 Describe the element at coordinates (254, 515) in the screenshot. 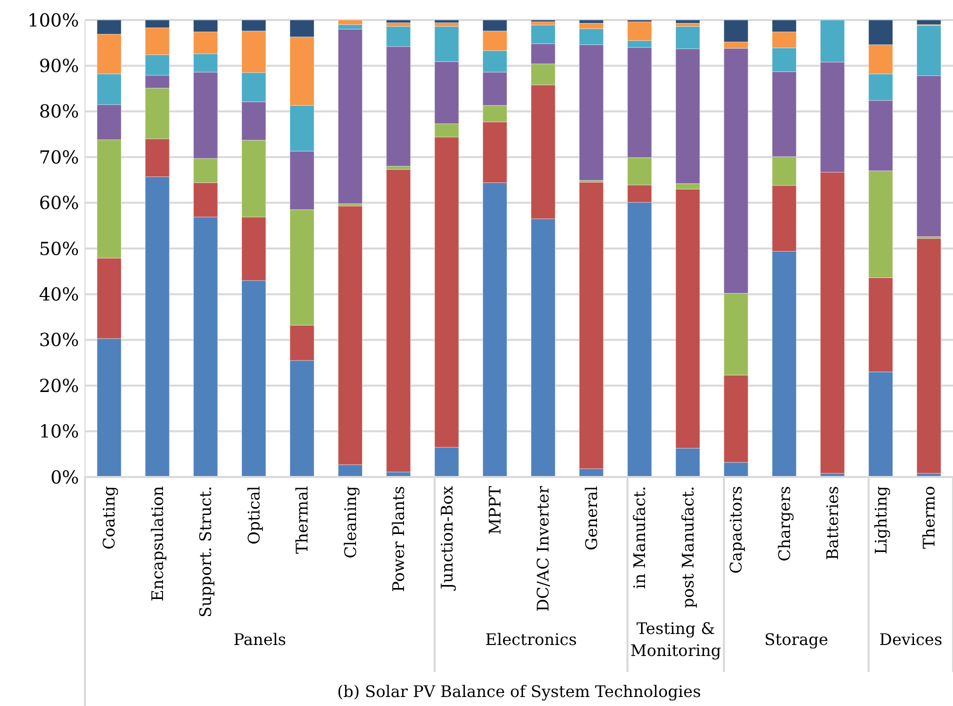

I see `x-tick-label: Optical` at that location.